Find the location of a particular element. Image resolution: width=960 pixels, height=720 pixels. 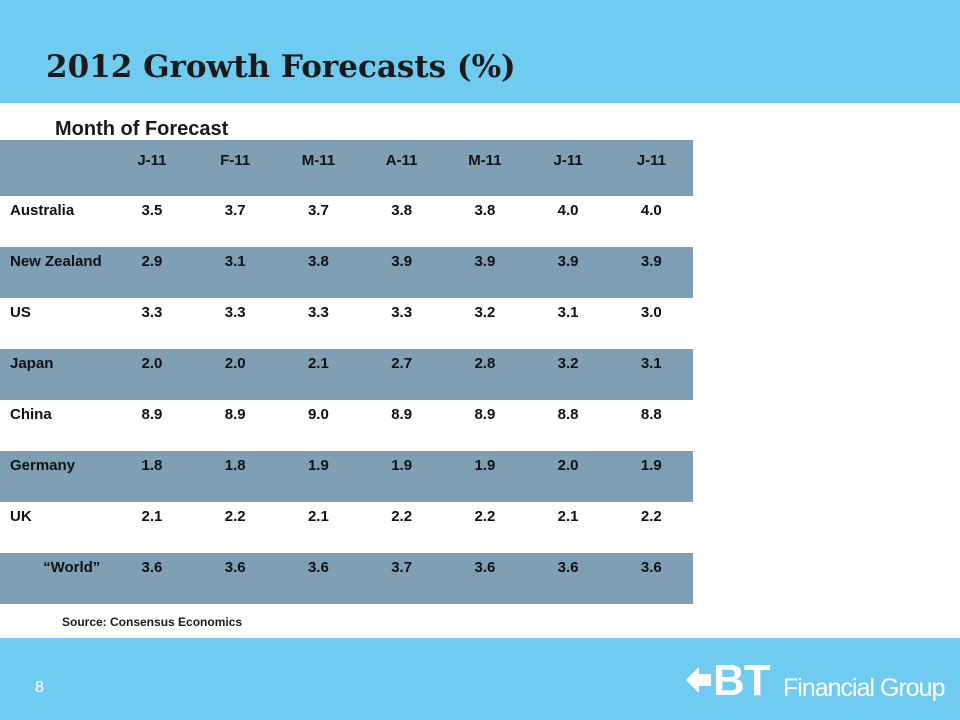

logo-text: Financial Group is located at coordinates (864, 688).